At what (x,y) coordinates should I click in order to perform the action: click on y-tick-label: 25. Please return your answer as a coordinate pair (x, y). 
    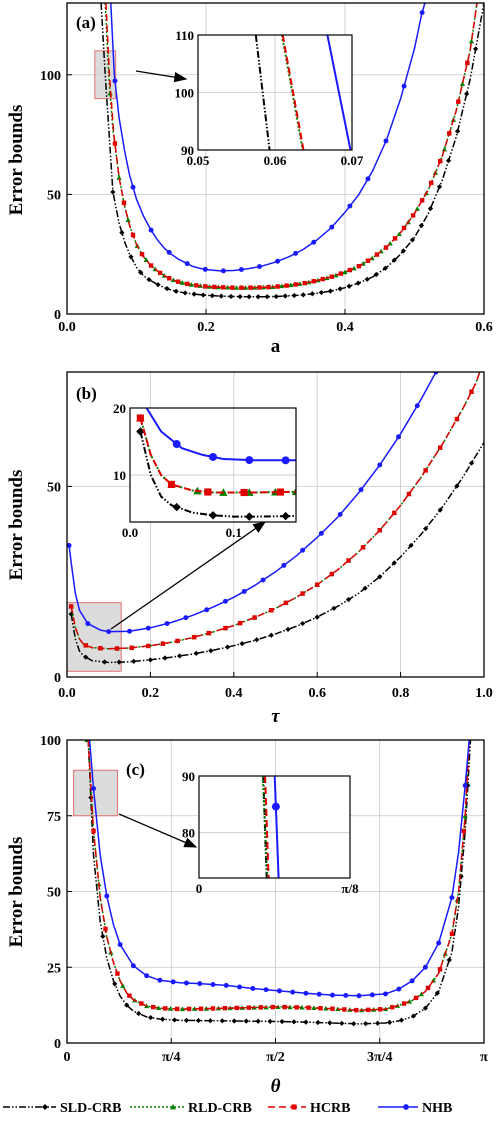
    Looking at the image, I should click on (54, 968).